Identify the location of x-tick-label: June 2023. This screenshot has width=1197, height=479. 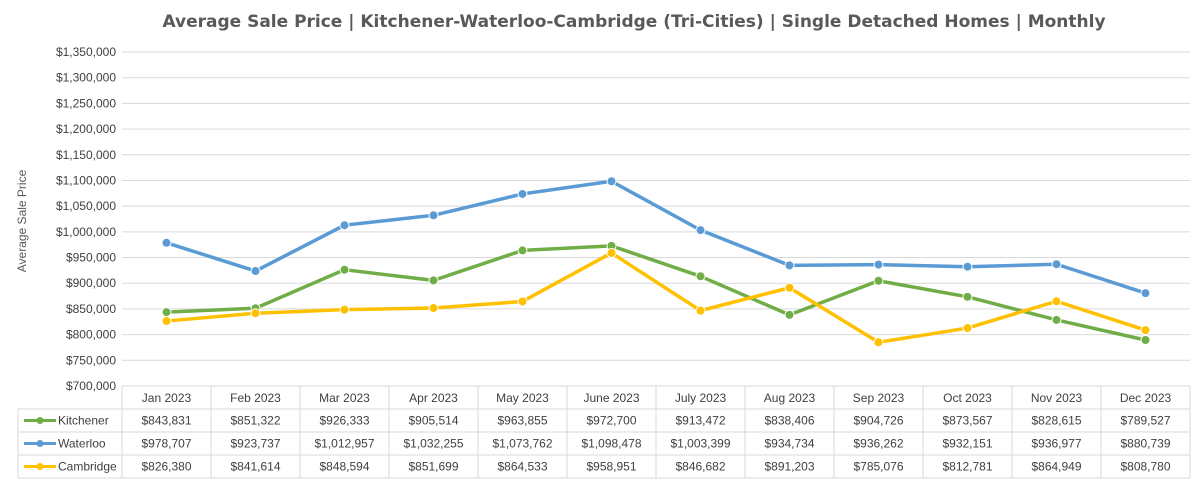
(611, 398).